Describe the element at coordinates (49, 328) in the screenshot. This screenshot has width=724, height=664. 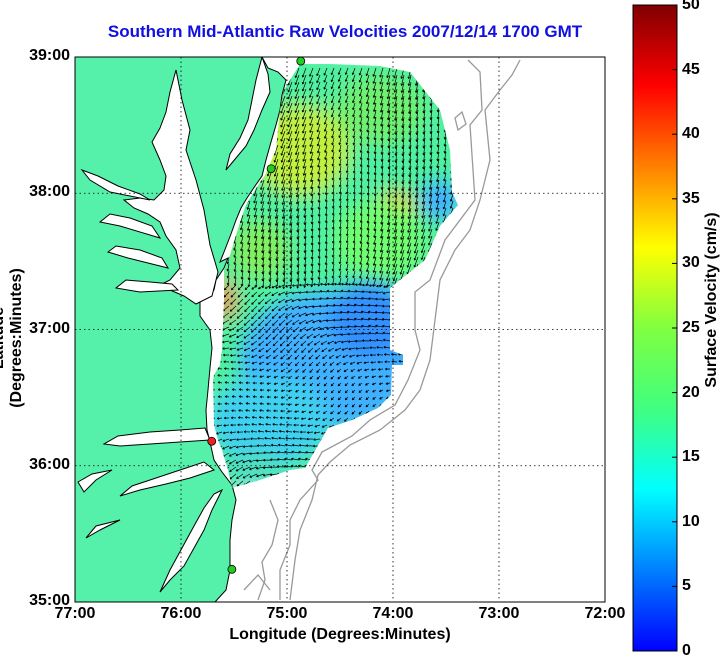
I see `y-tick-label: 37:00` at that location.